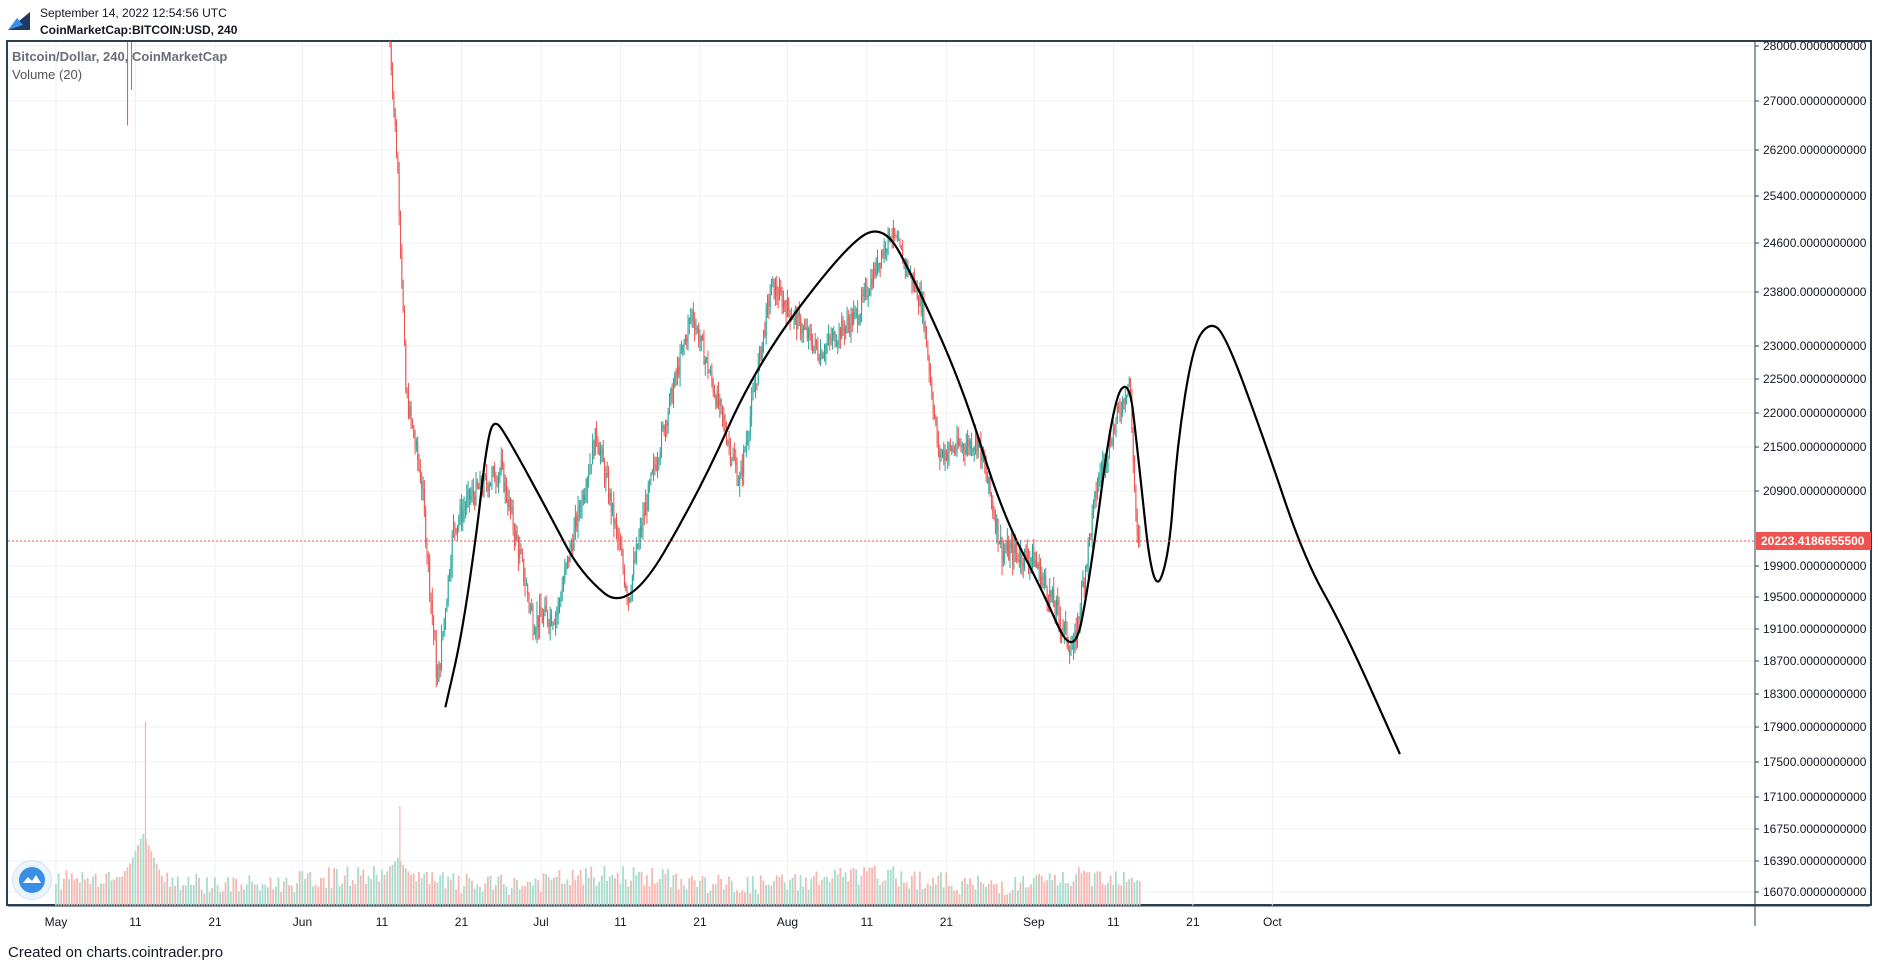  Describe the element at coordinates (1815, 762) in the screenshot. I see `y-tick-label: 17500.0000000000` at that location.